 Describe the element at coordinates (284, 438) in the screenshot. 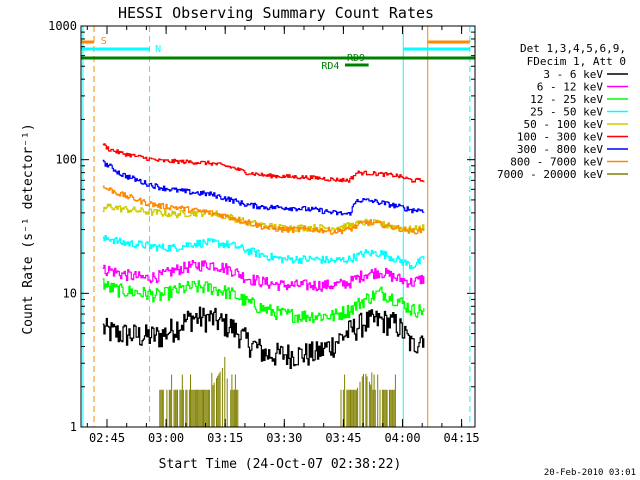

I see `x-tick-label-3: 03:30` at that location.